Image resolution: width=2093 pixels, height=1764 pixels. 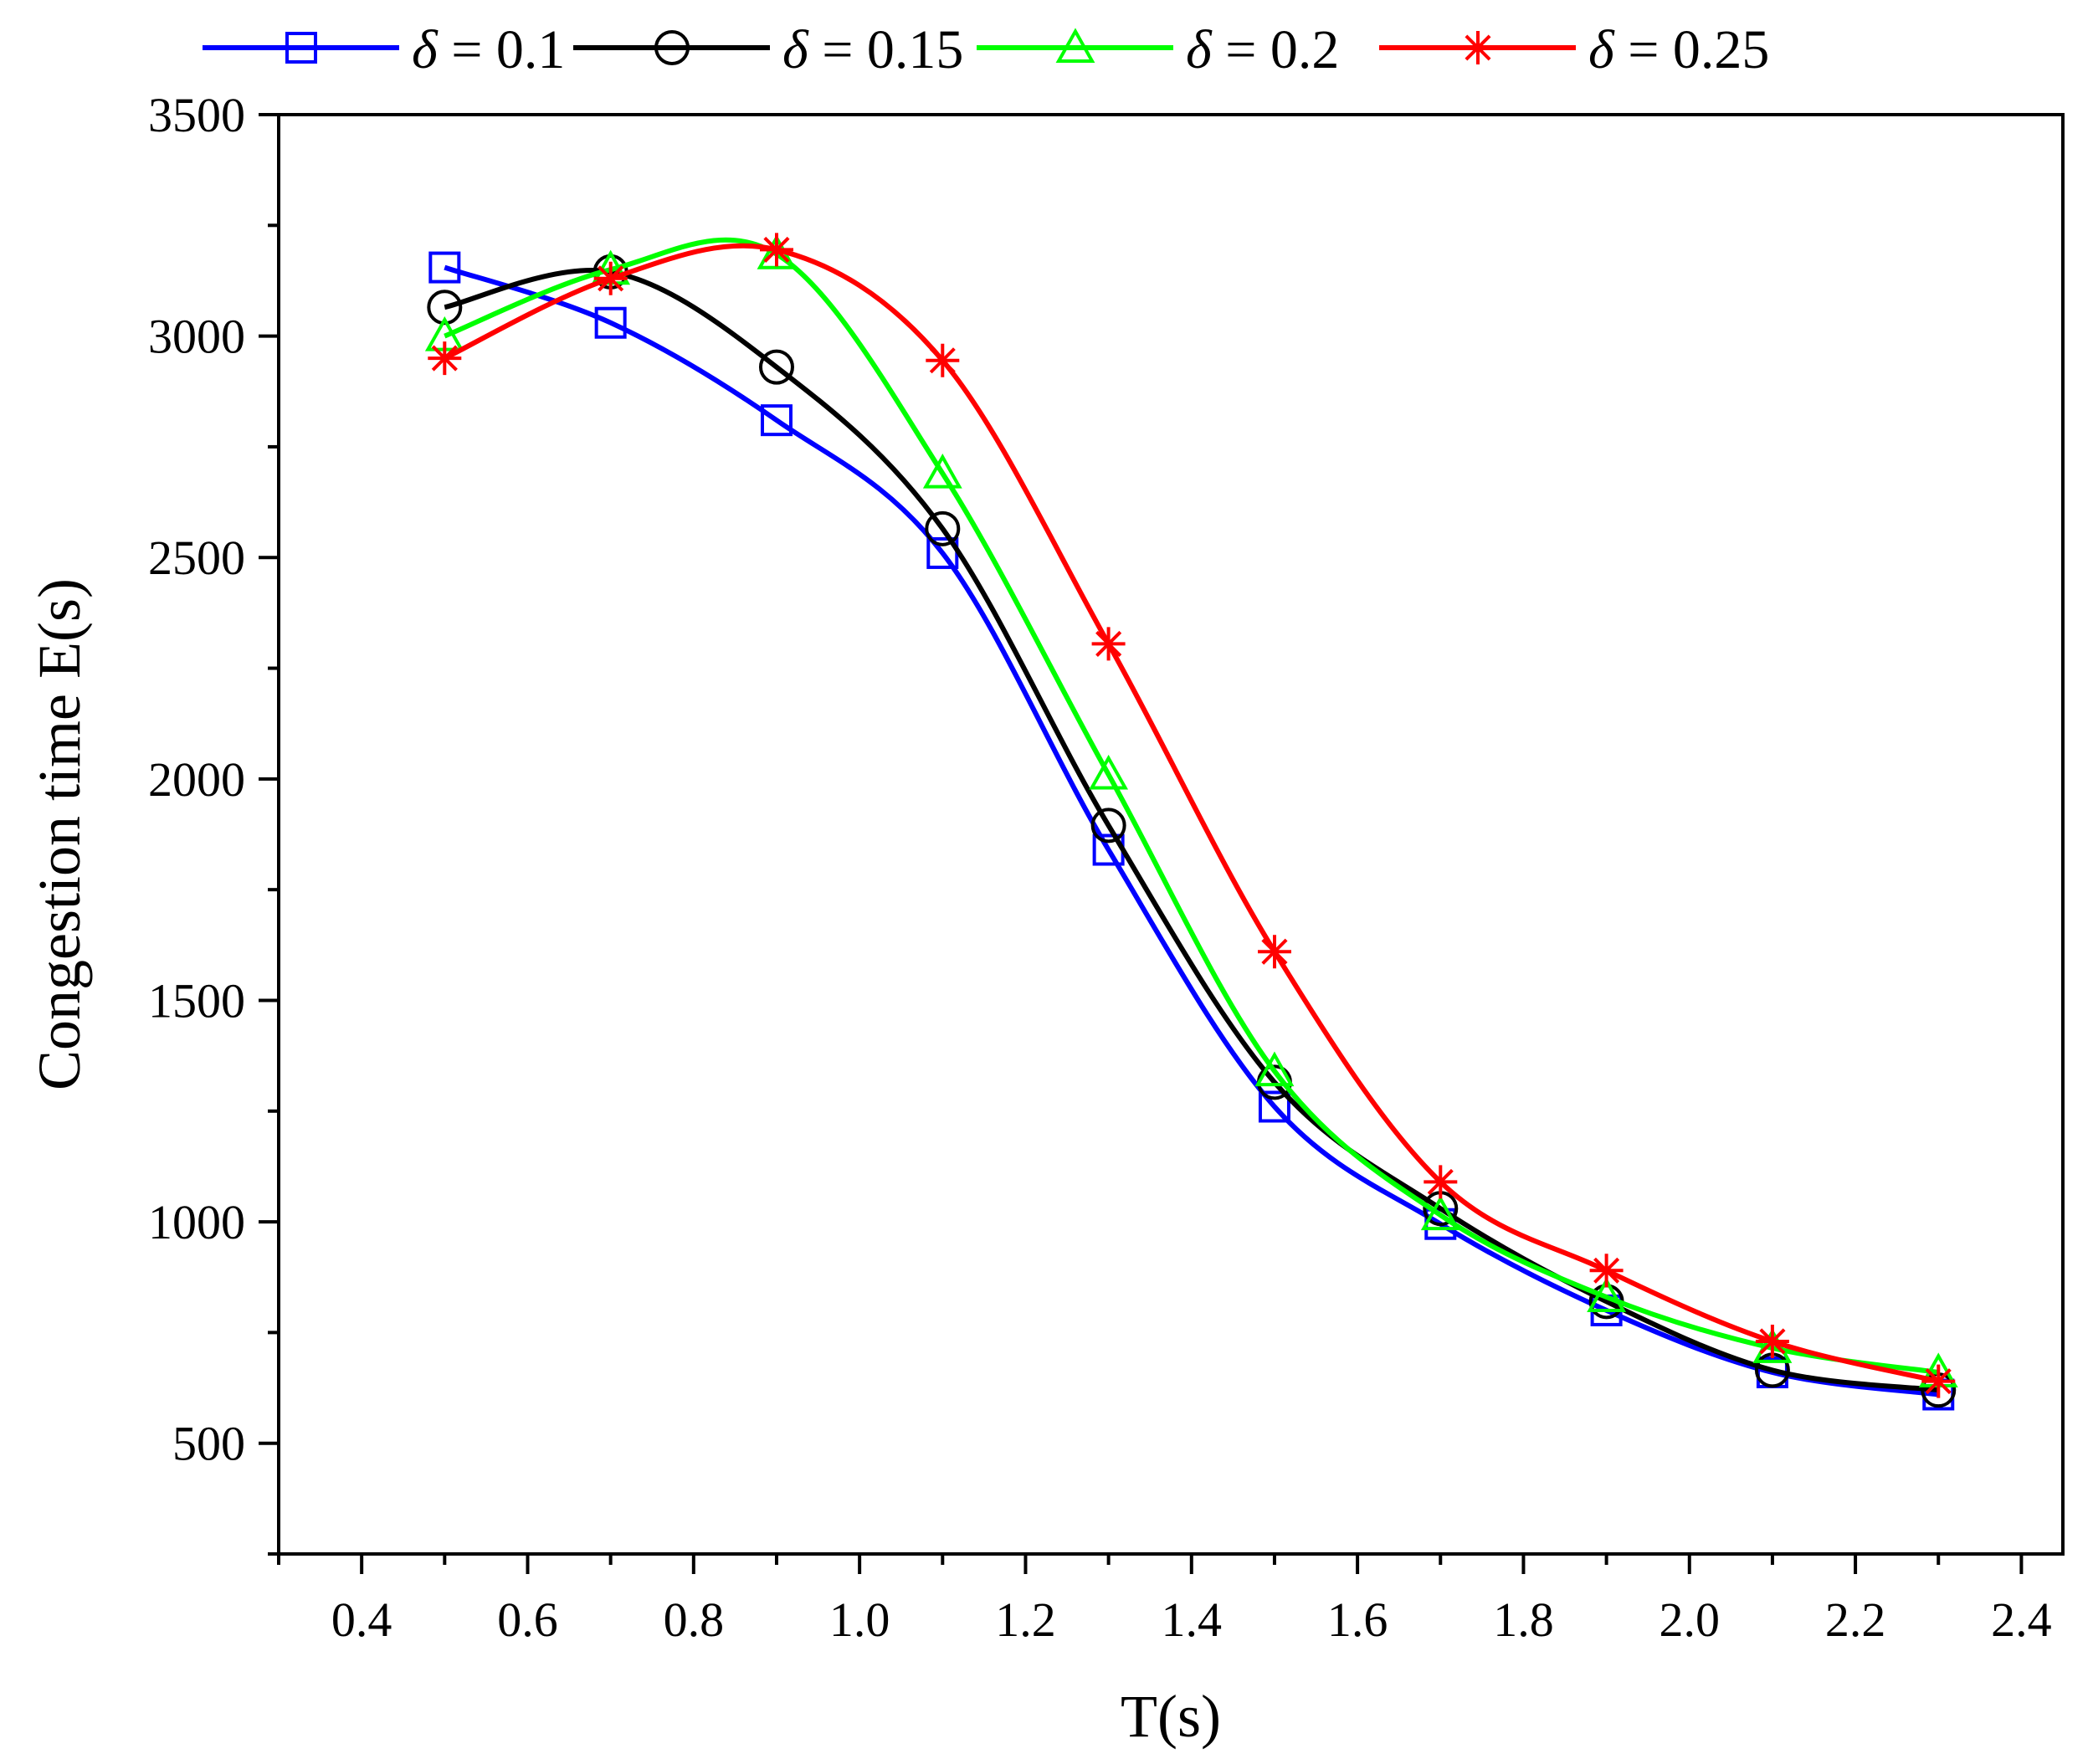 What do you see at coordinates (694, 1619) in the screenshot?
I see `x-tick-label: 0.8` at bounding box center [694, 1619].